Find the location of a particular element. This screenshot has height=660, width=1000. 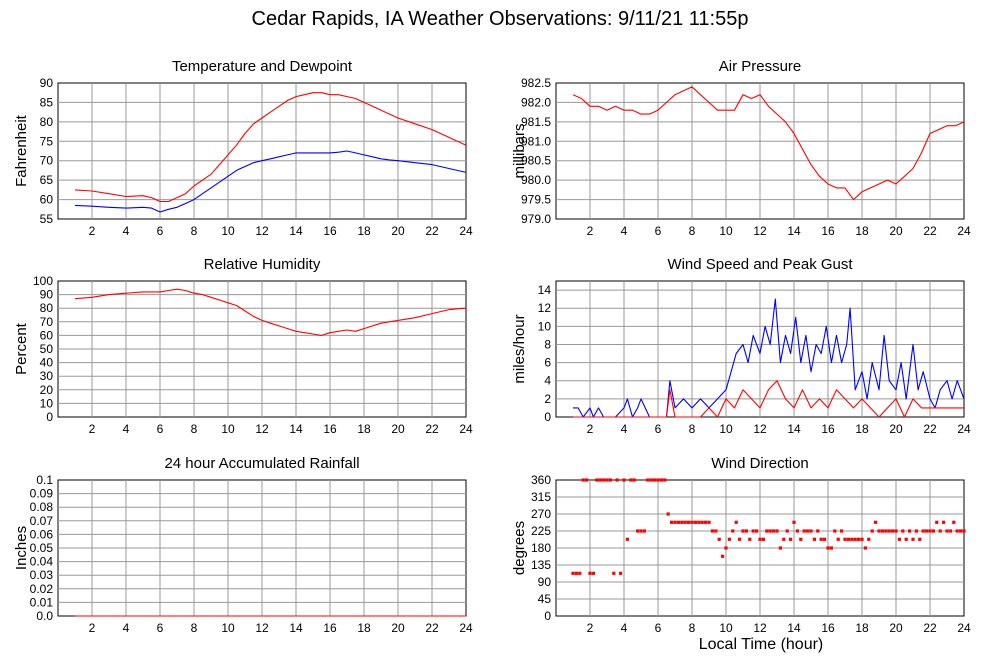

y-tick-label: 0 is located at coordinates (49, 417).